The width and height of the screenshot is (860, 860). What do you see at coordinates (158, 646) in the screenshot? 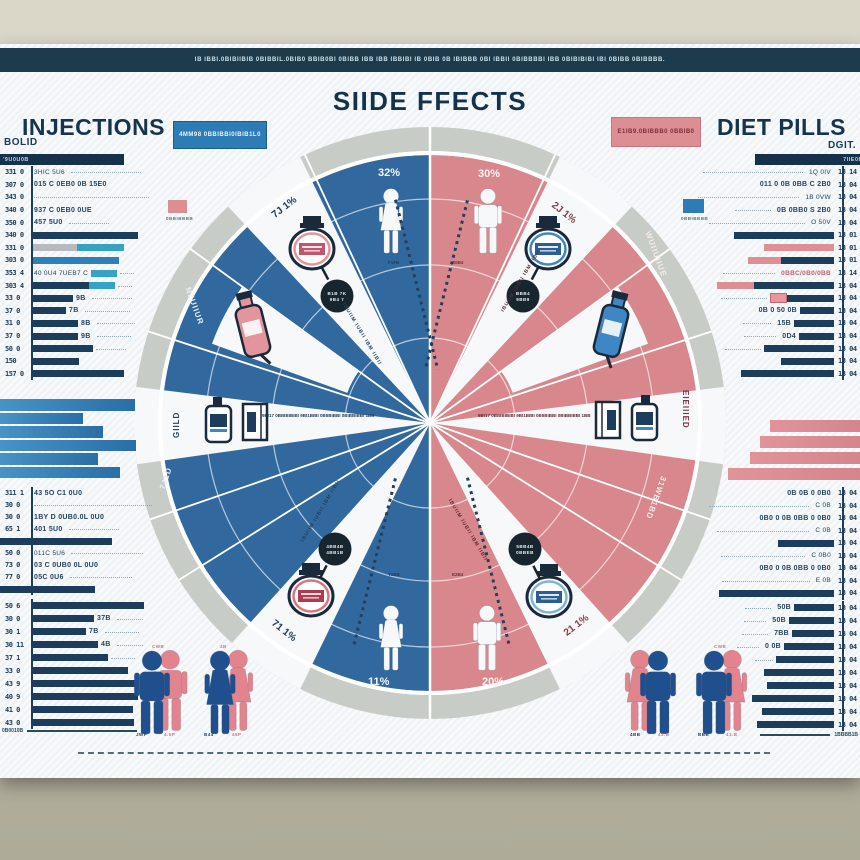
I see `figure-top-label: CWB` at bounding box center [158, 646].